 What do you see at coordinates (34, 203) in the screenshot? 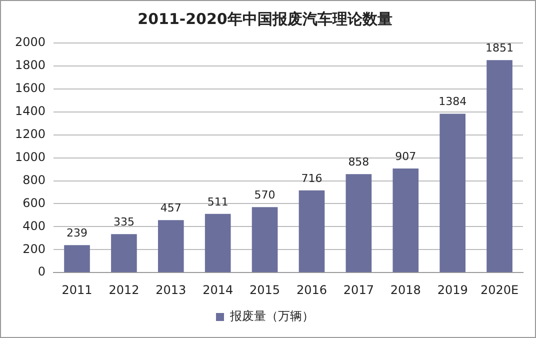
I see `y-tick-label: 600` at bounding box center [34, 203].